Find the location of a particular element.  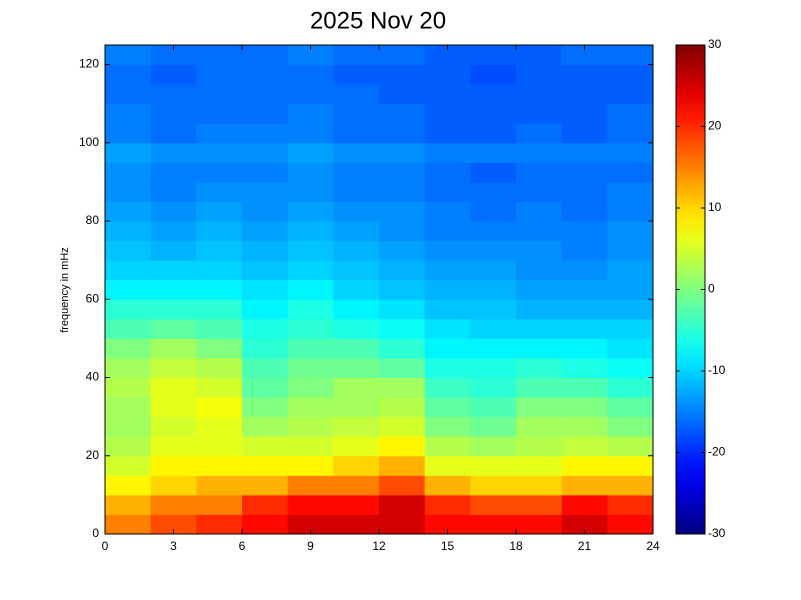

y-tick-label: 40 is located at coordinates (93, 377).